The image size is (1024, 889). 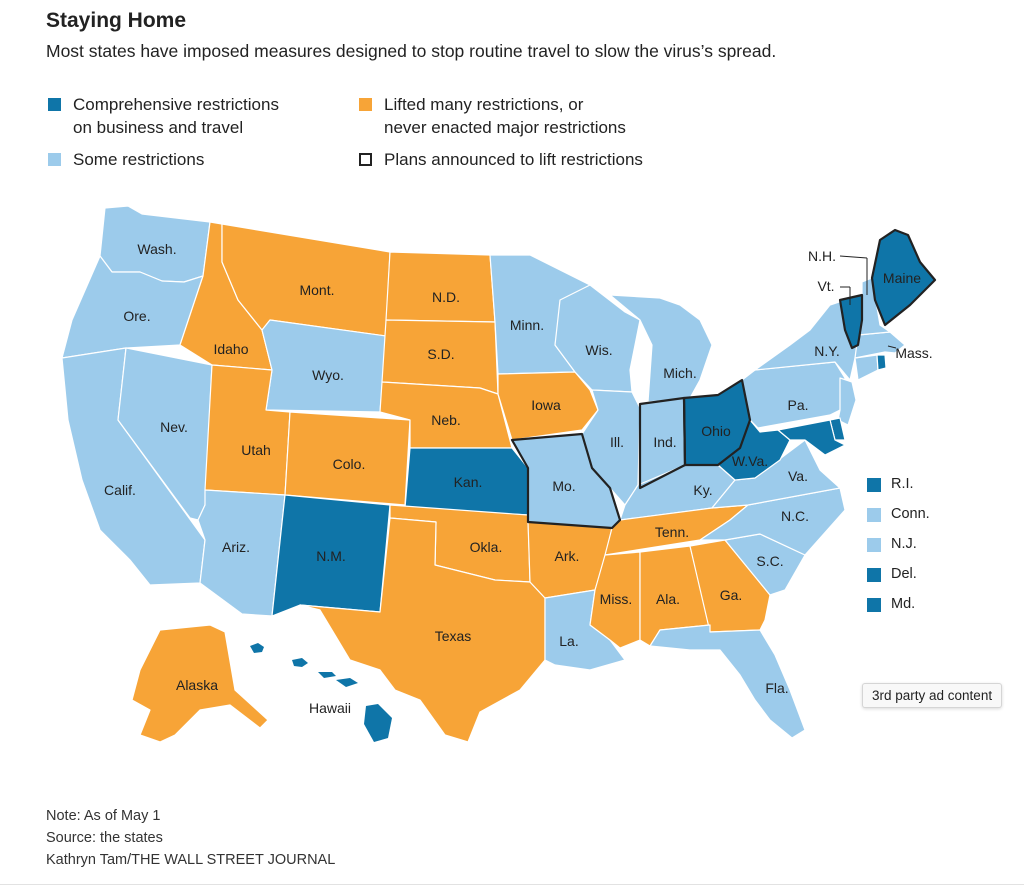 I want to click on state-maine, so click(x=903, y=277).